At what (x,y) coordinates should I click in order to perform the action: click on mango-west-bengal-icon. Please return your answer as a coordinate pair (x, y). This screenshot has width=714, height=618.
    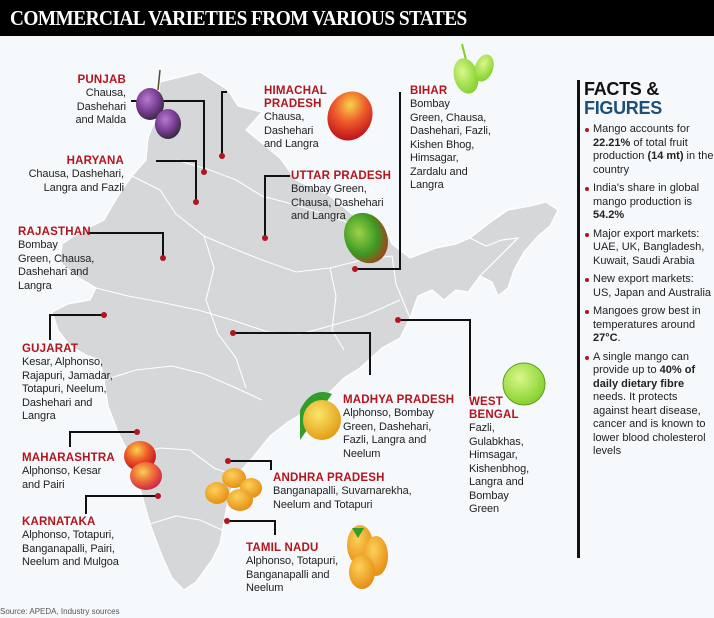
    Looking at the image, I should click on (524, 384).